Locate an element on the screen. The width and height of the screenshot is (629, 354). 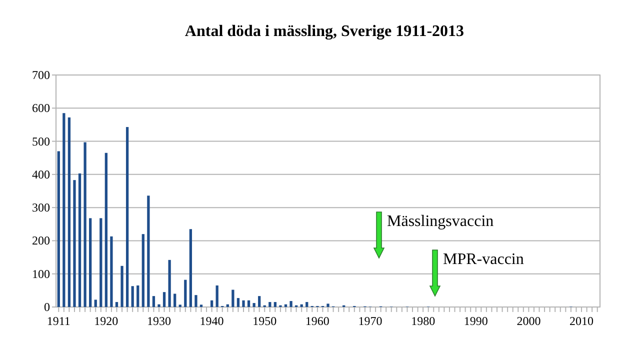
x-tick-label: 2000 is located at coordinates (528, 321).